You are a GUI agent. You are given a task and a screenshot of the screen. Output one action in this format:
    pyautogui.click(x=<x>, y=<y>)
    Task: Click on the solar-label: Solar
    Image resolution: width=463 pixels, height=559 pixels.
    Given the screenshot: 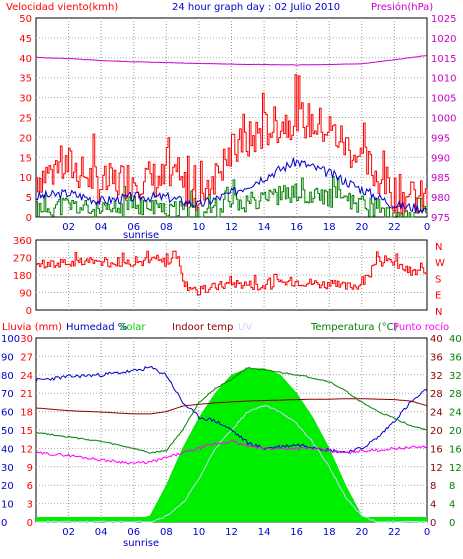 What is the action you would take?
    pyautogui.click(x=133, y=327)
    